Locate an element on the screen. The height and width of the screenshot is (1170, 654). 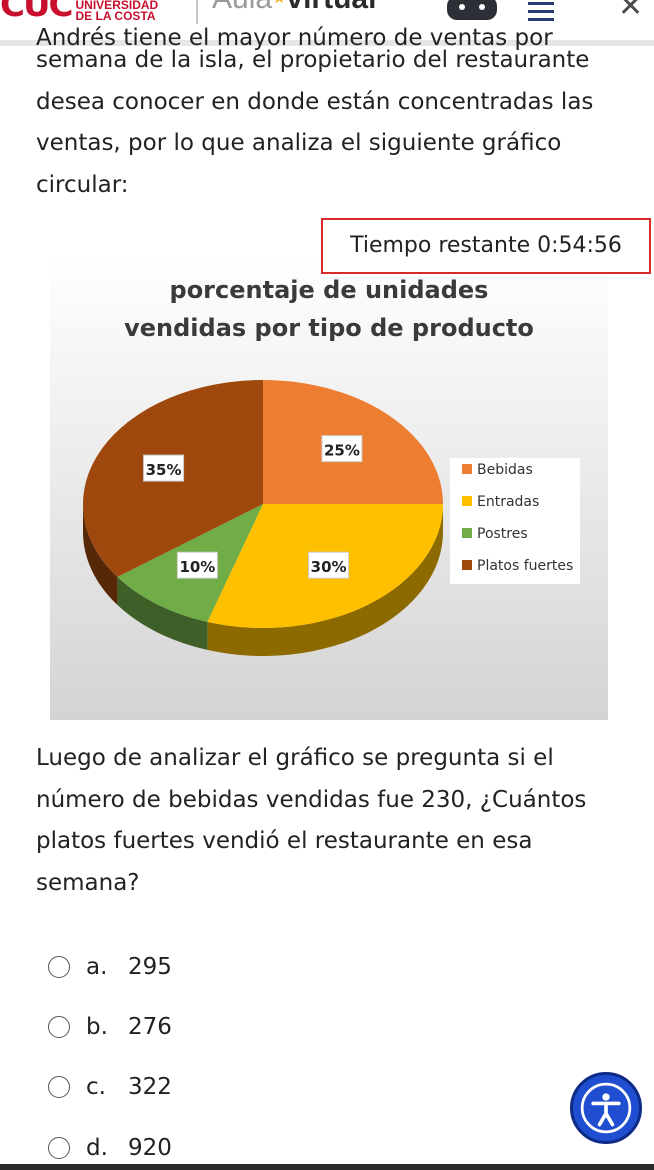
svg-text: Entradas is located at coordinates (508, 502).